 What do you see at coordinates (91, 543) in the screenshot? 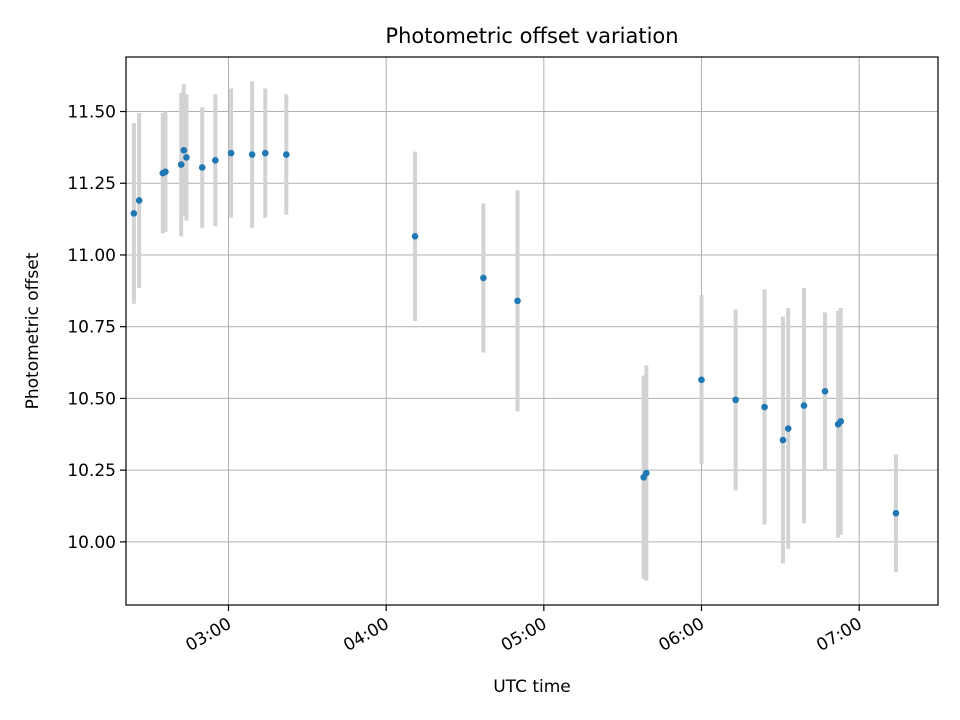
I see `y-tick-label: 10.00` at bounding box center [91, 543].